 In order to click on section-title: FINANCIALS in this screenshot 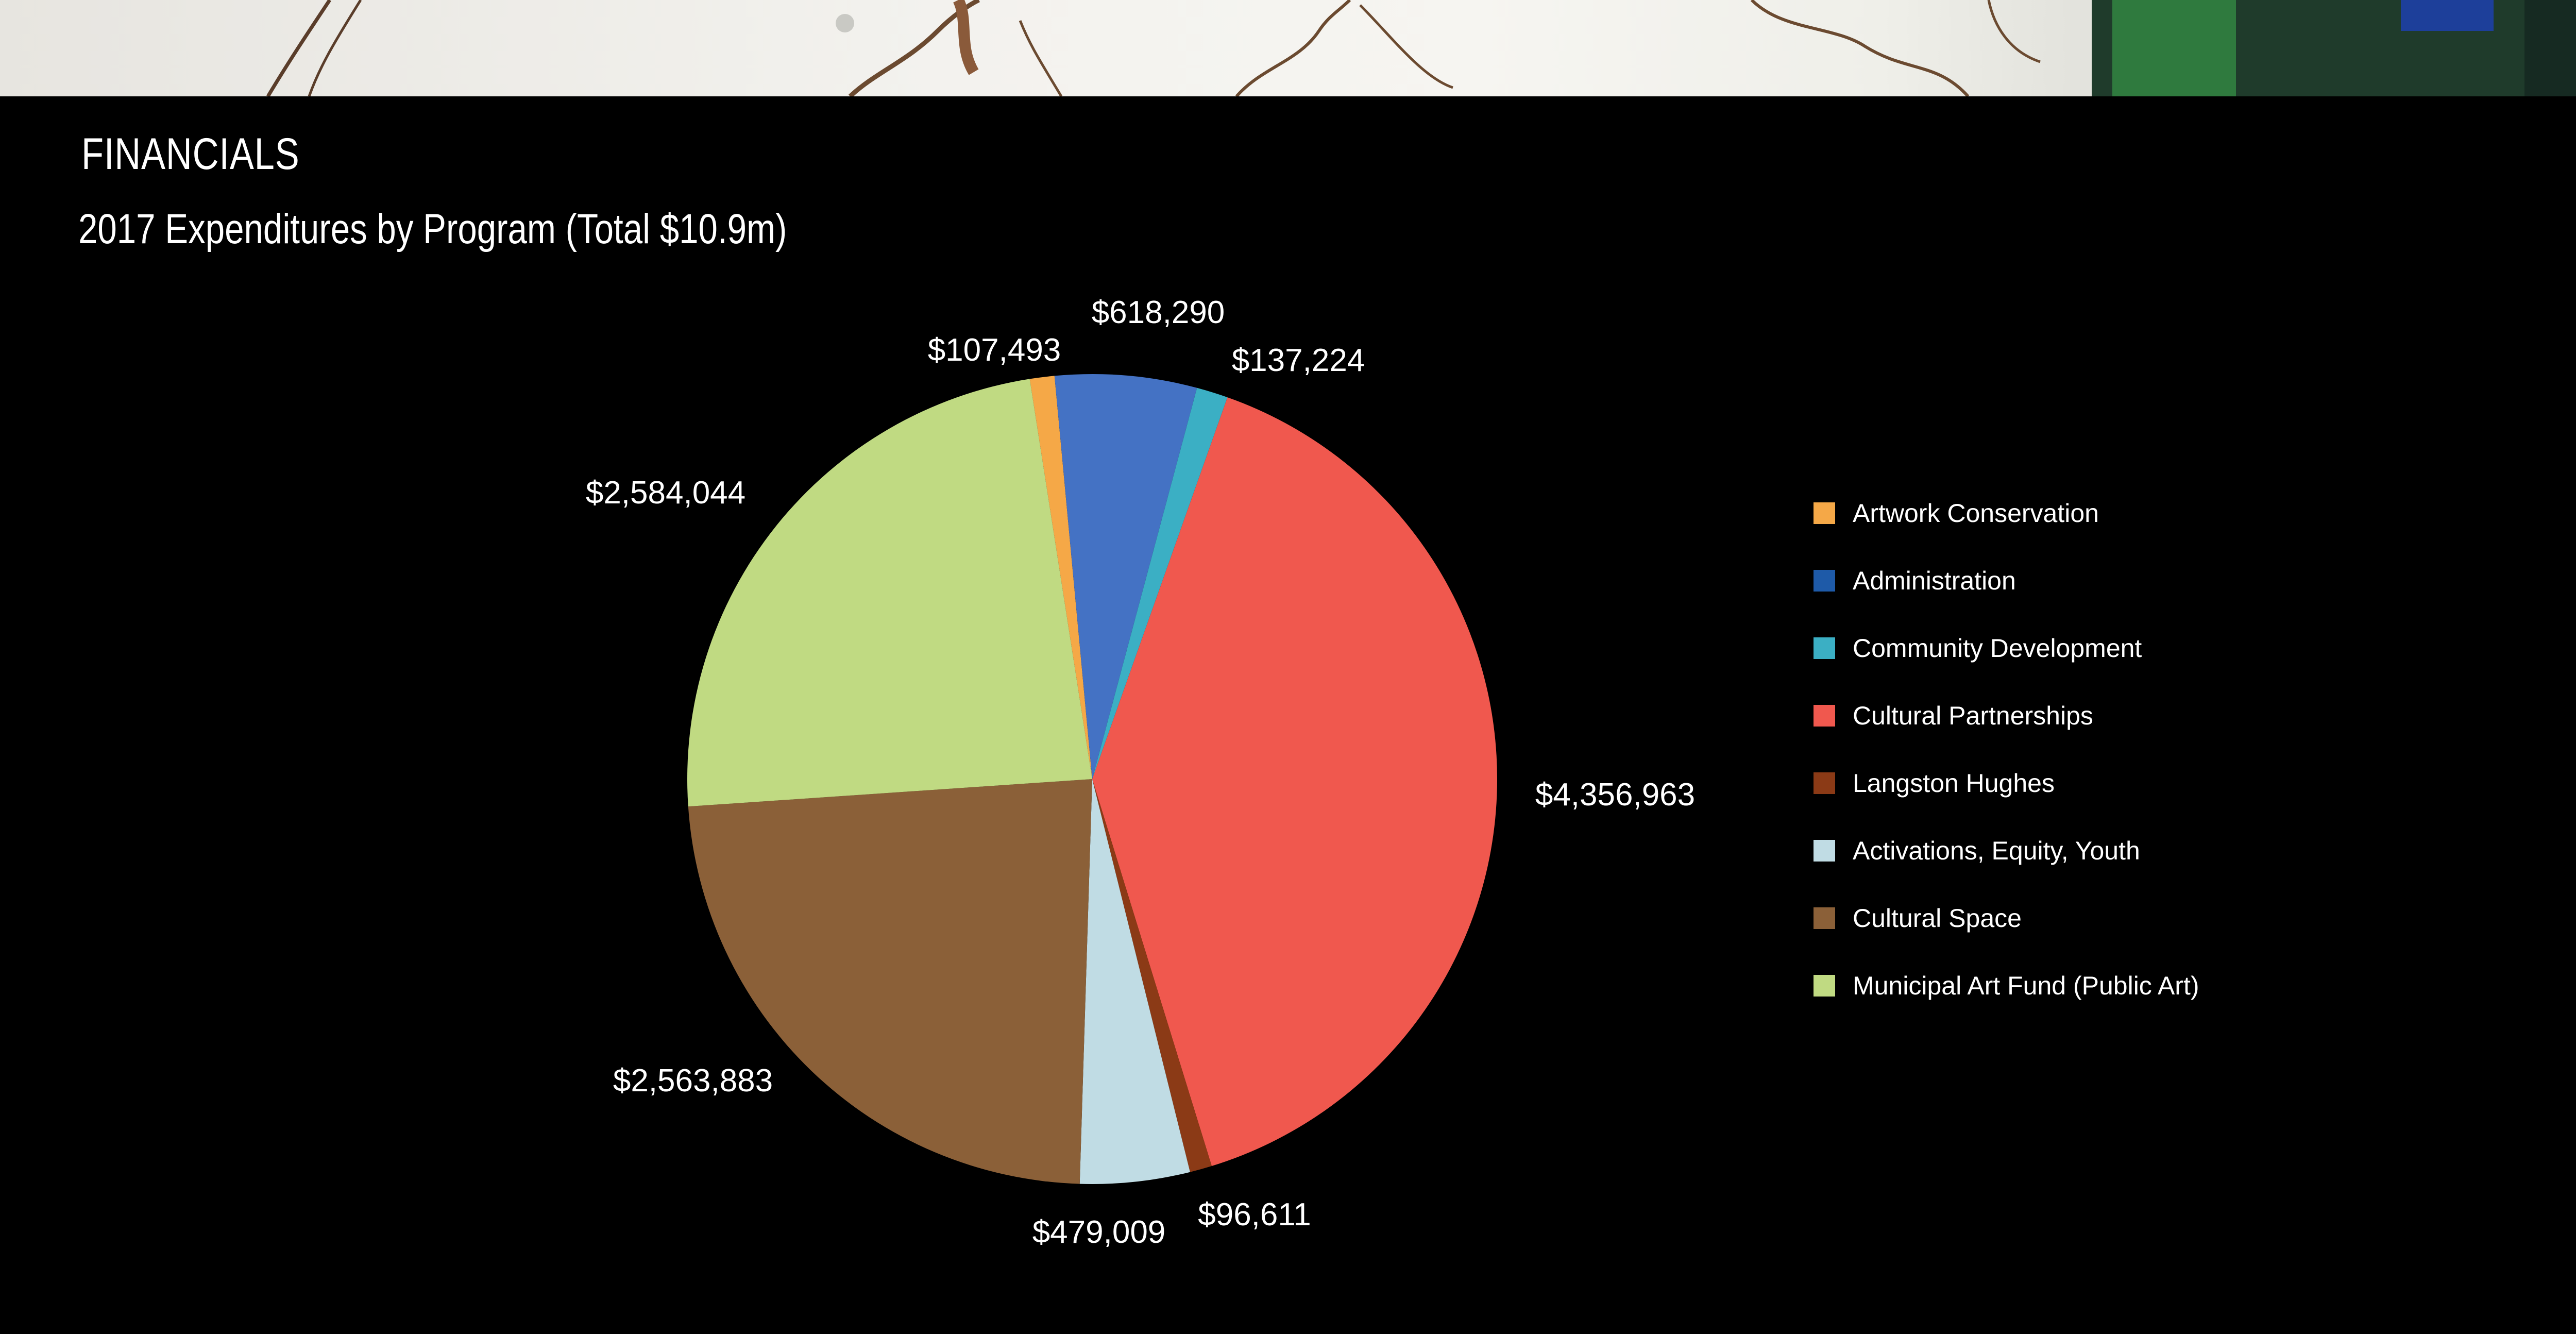, I will do `click(190, 154)`.